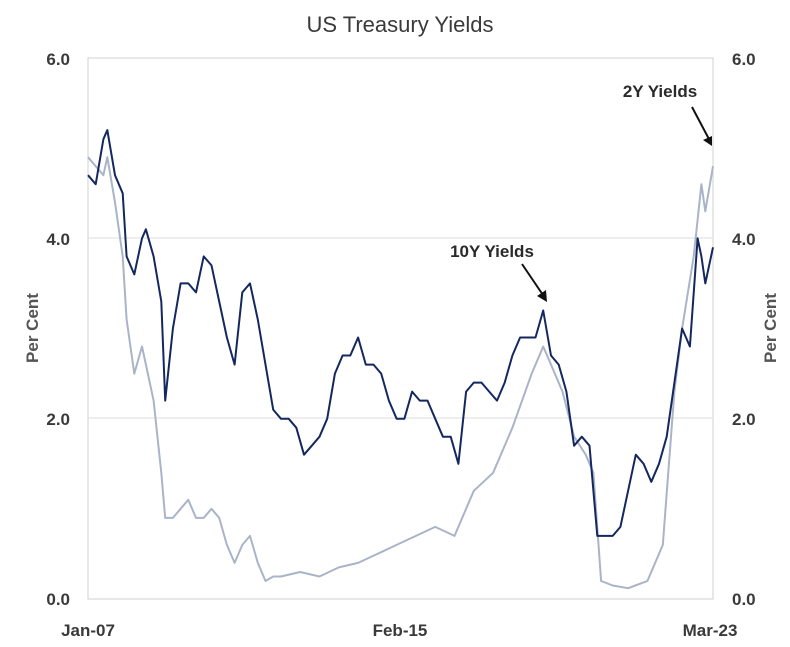 The height and width of the screenshot is (647, 790). I want to click on annotation-2y-arrow, so click(701, 124).